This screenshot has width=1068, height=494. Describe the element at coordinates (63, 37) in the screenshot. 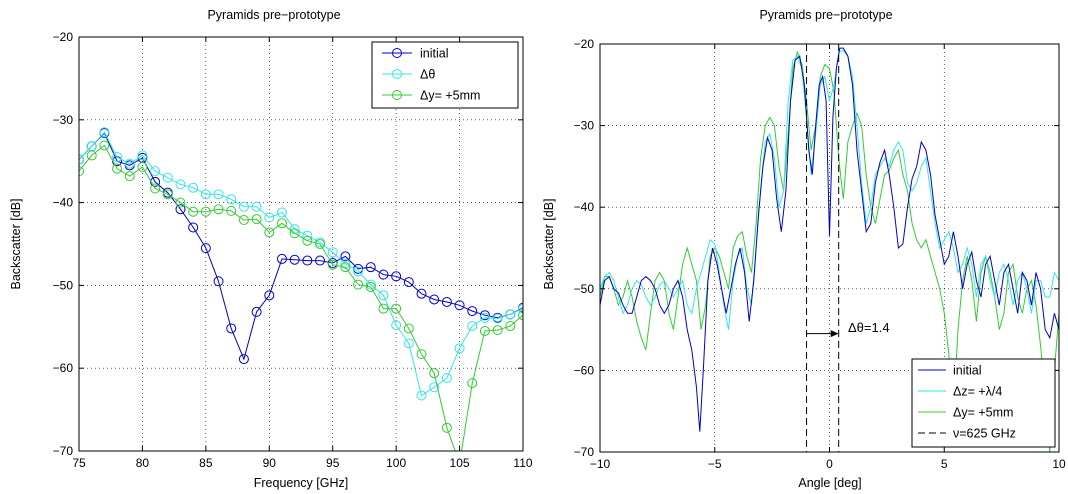

I see `left-y-tick-label: −20` at that location.